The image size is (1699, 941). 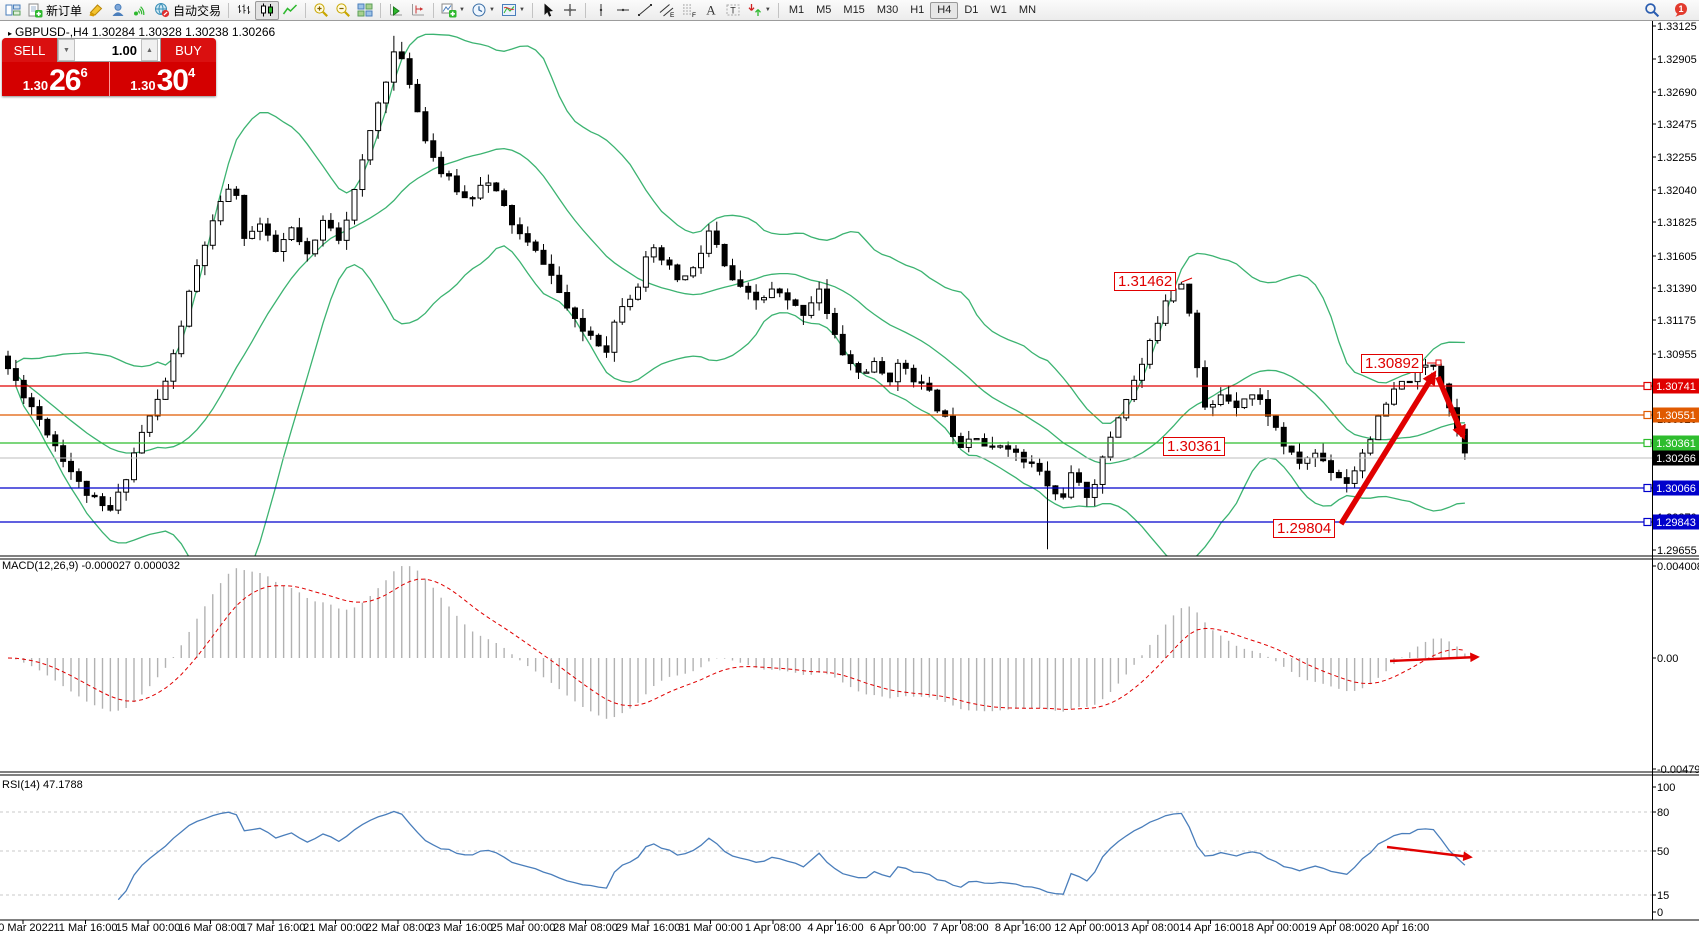 What do you see at coordinates (460, 928) in the screenshot?
I see `svg-text: 23 Mar 16:00` at bounding box center [460, 928].